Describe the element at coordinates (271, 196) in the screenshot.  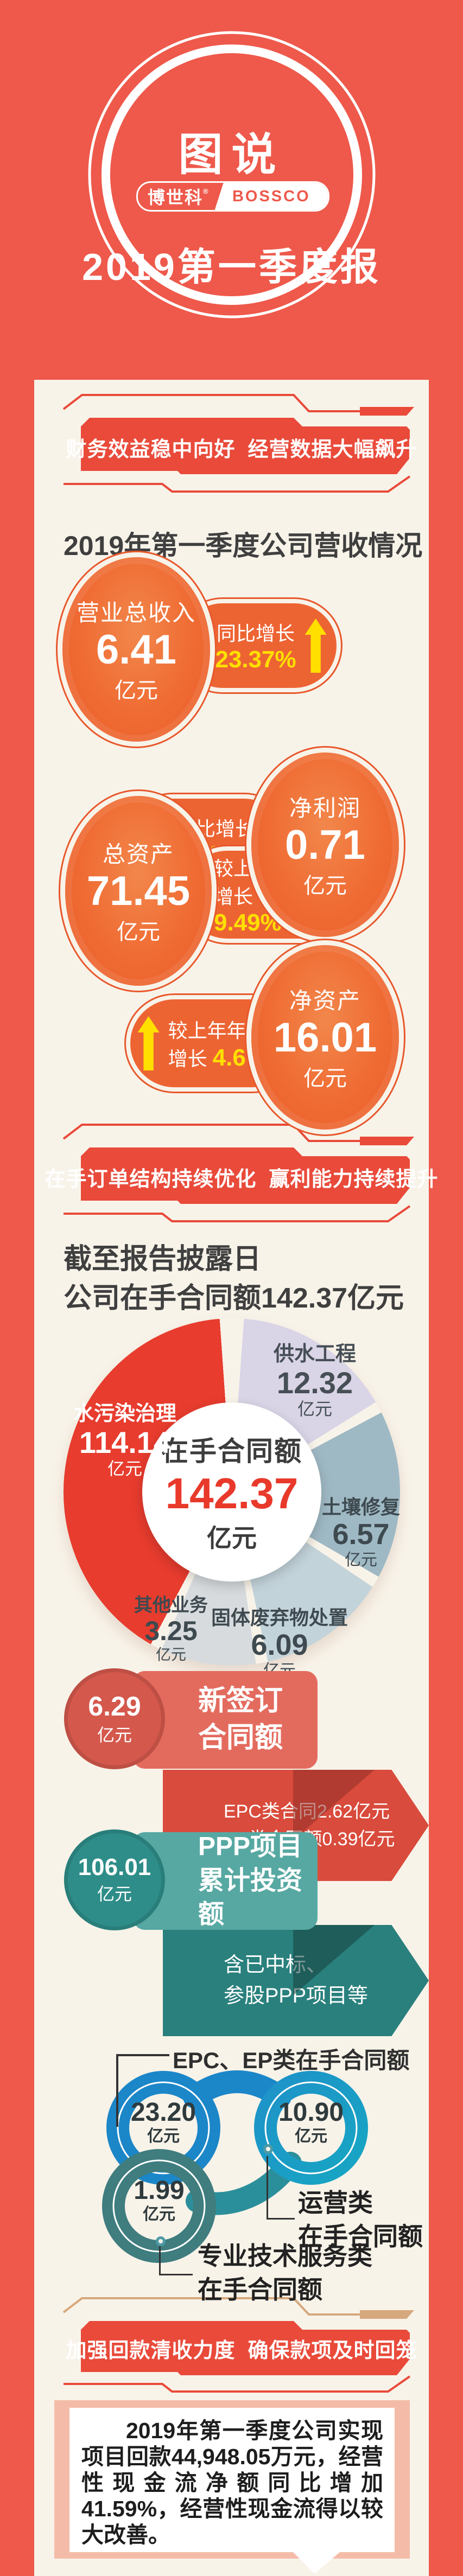
I see `logo-english-name: BOSSCO` at that location.